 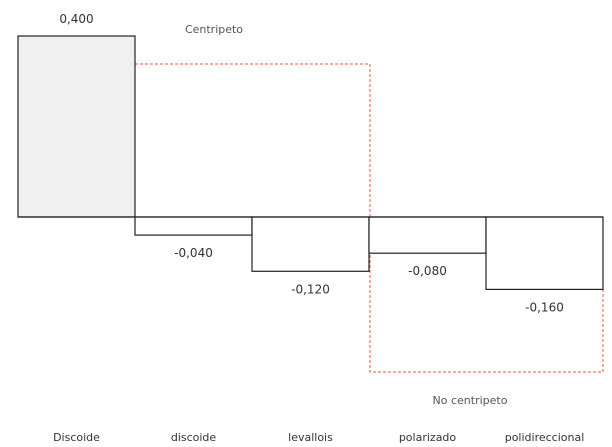 I want to click on value-label: -0,160, so click(x=544, y=307).